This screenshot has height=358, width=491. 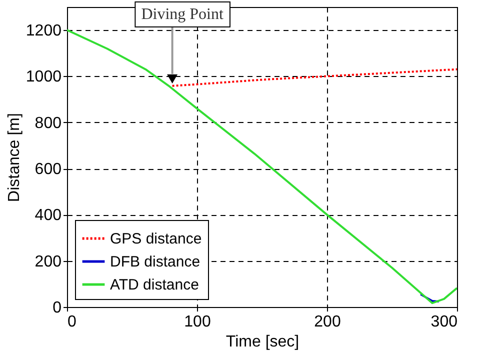 I want to click on x-tick-label: 200, so click(x=327, y=322).